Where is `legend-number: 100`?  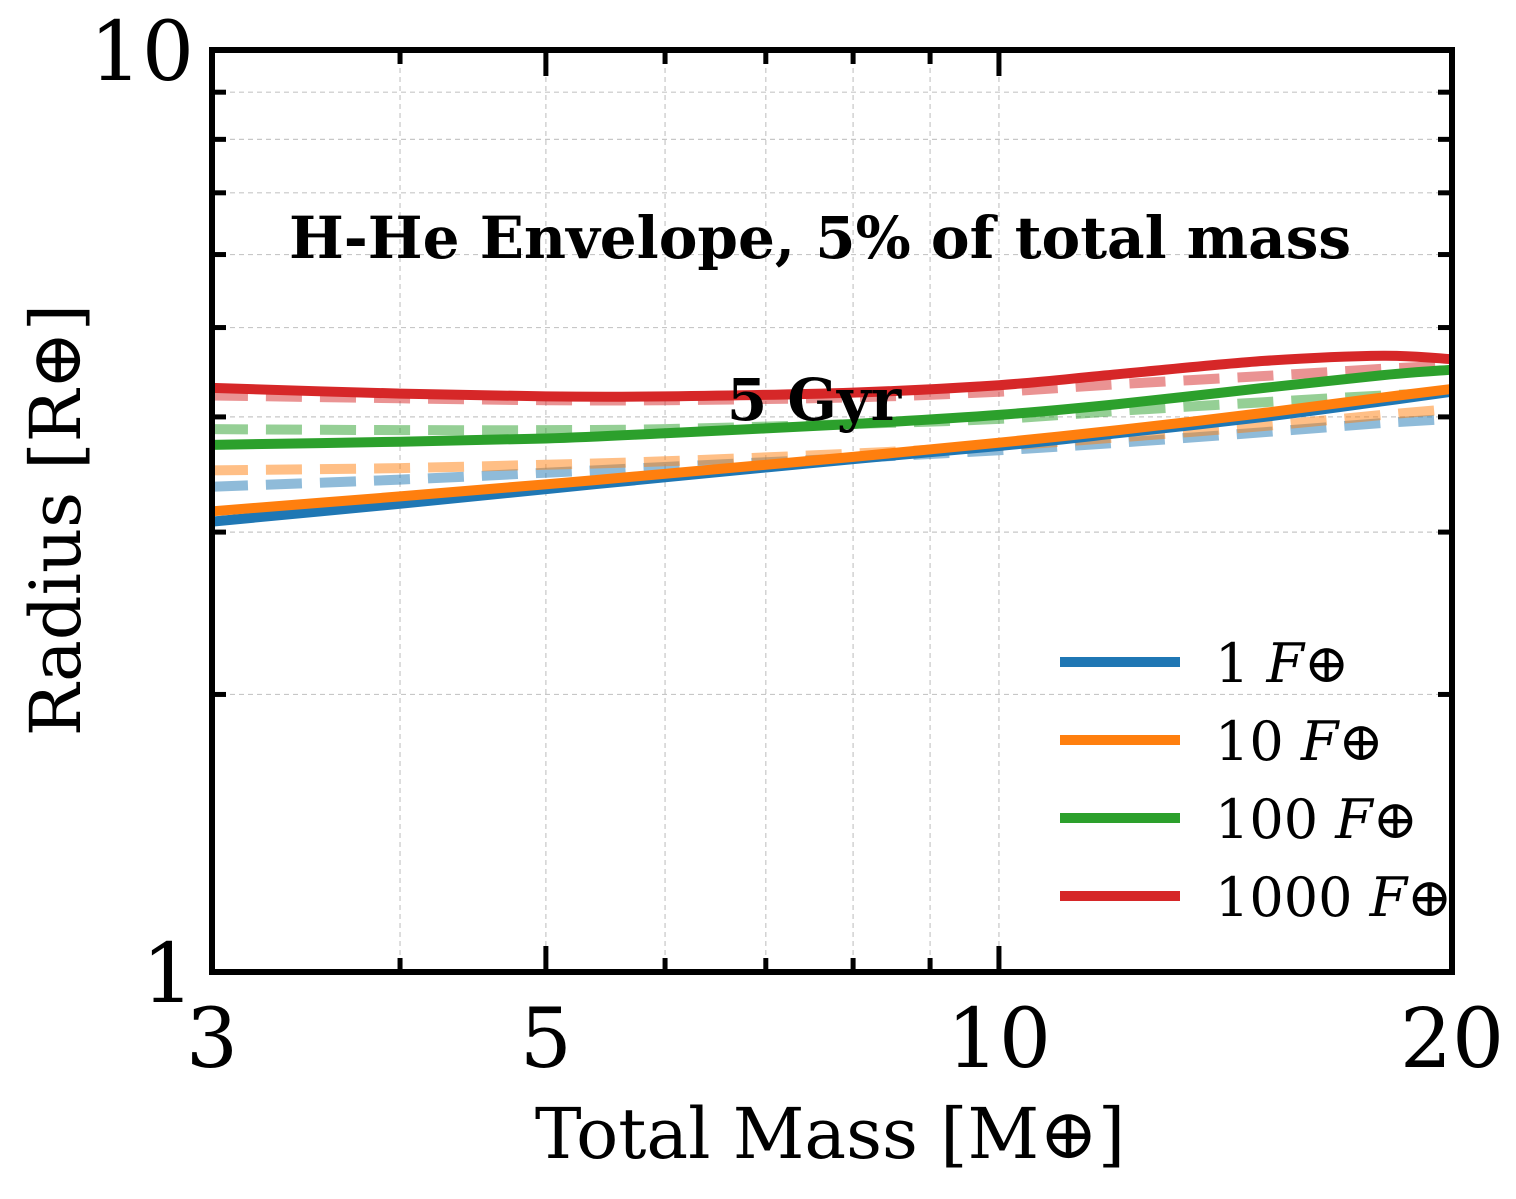
legend-number: 100 is located at coordinates (1275, 819).